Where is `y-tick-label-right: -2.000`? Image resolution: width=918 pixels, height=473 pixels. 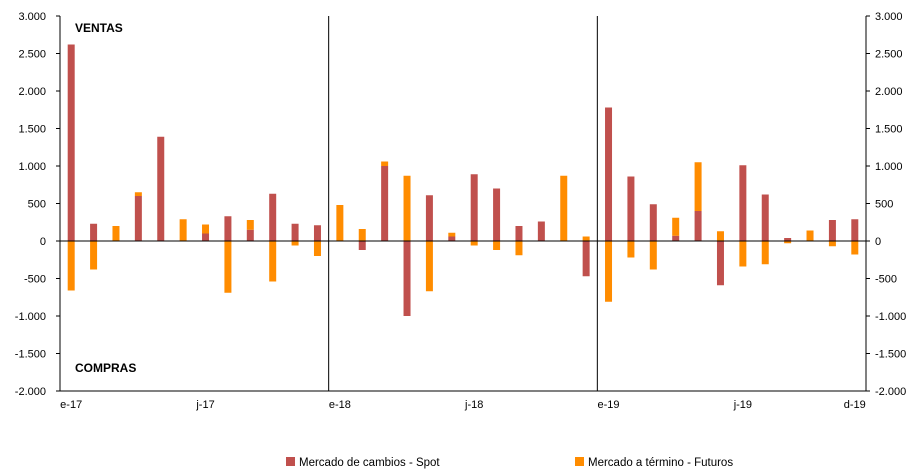
y-tick-label-right: -2.000 is located at coordinates (890, 392).